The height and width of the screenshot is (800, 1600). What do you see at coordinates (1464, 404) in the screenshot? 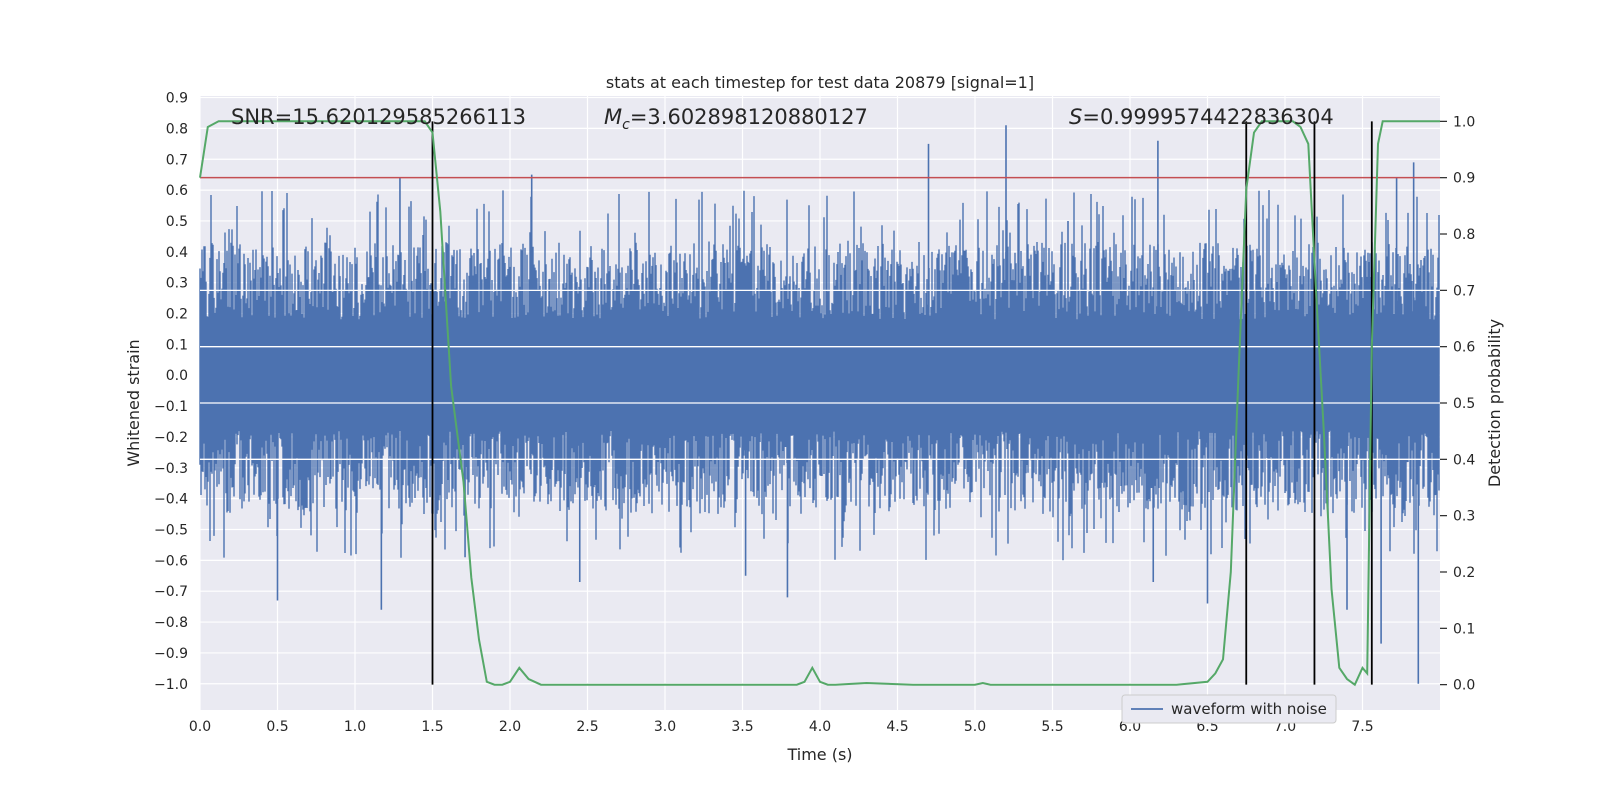
I see `y-right-tick-label: 0.5` at bounding box center [1464, 404].